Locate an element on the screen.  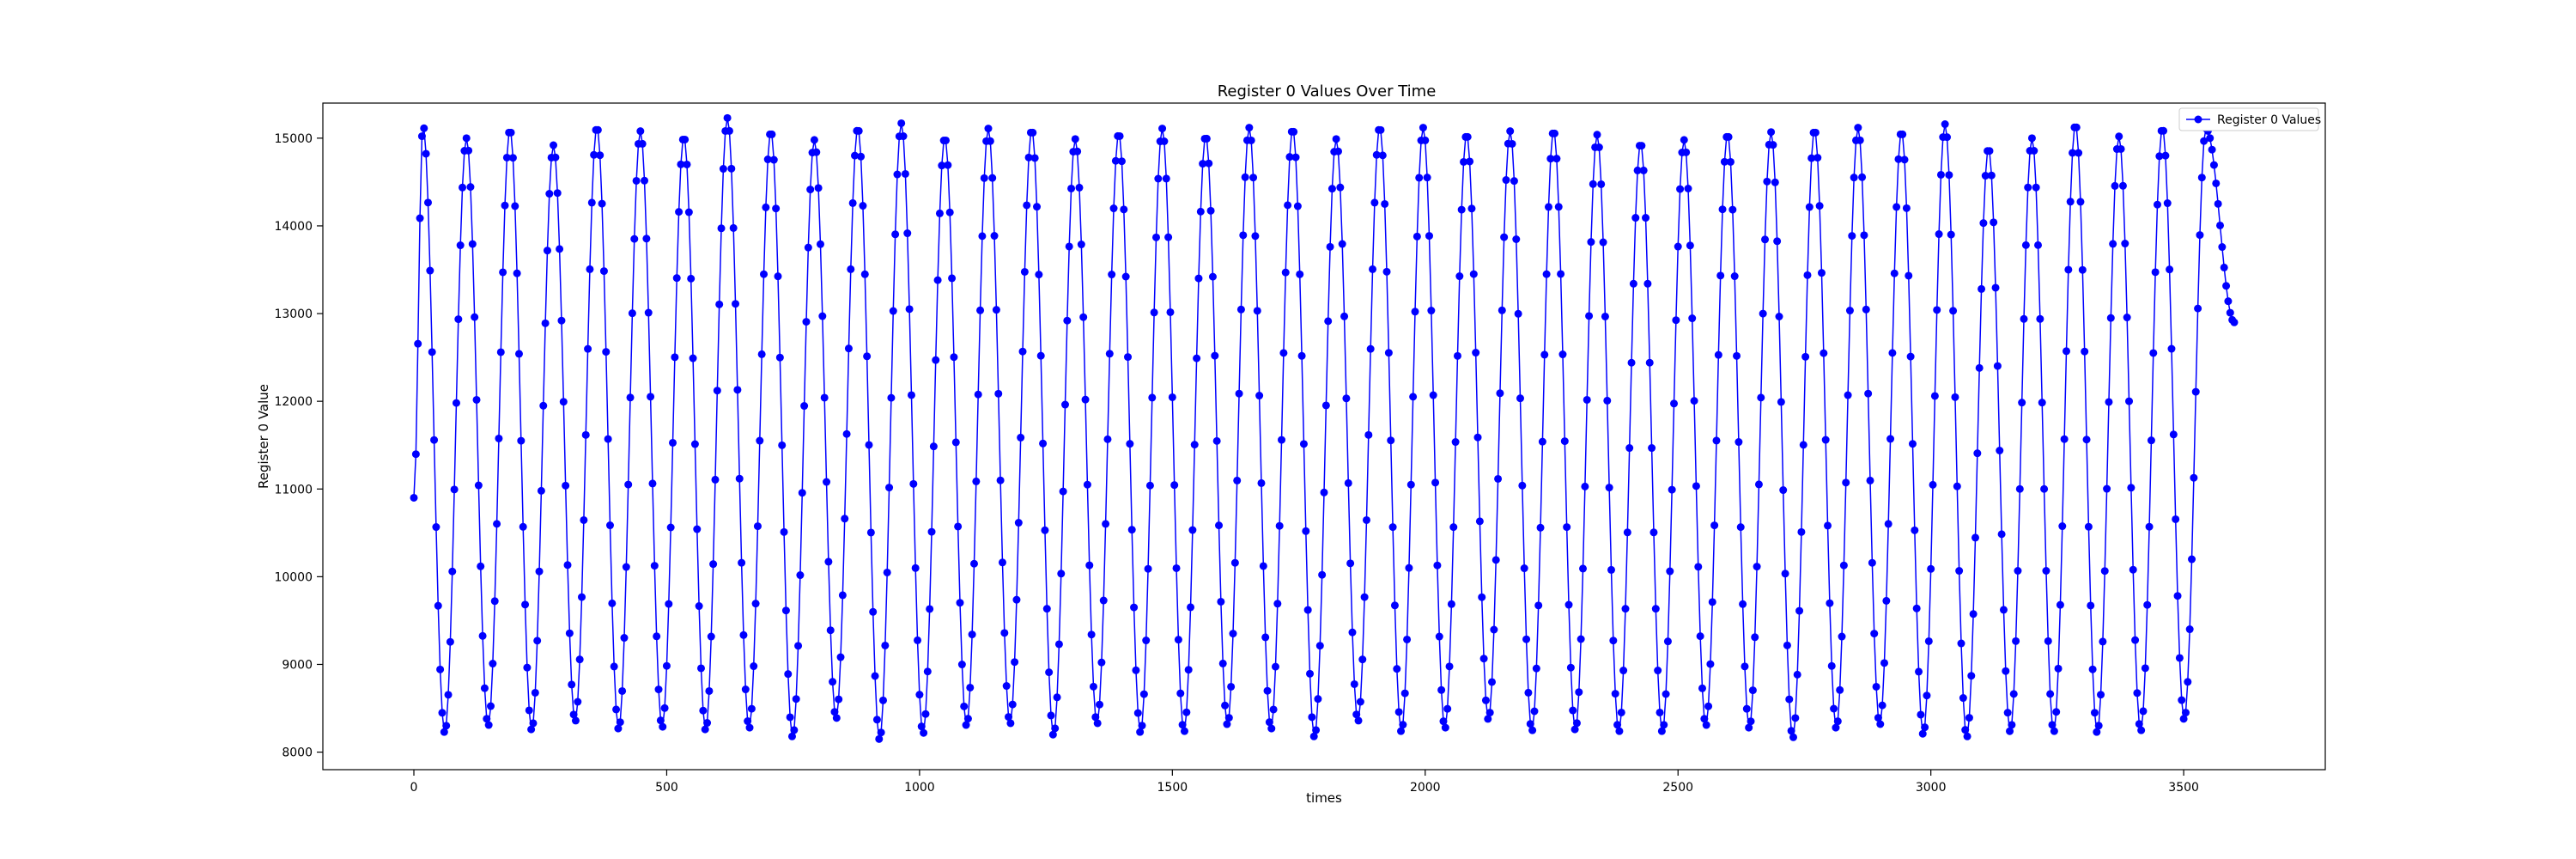
y-tick-label: 9000 is located at coordinates (297, 665).